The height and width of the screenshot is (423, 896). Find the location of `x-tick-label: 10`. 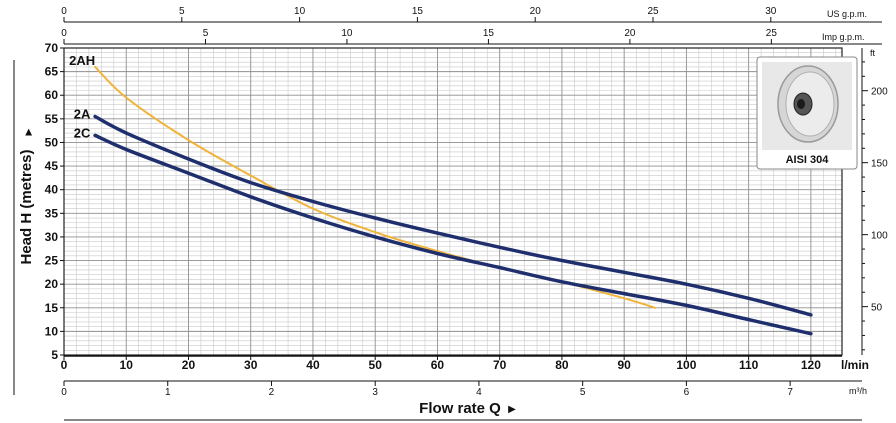

x-tick-label: 10 is located at coordinates (127, 365).